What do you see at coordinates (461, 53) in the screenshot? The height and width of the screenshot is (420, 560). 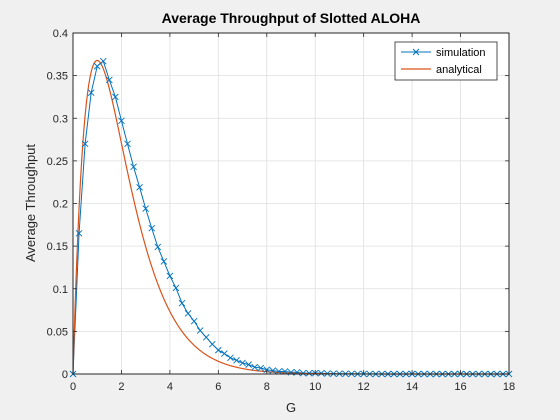 I see `legend-label-simulation: simulation` at bounding box center [461, 53].